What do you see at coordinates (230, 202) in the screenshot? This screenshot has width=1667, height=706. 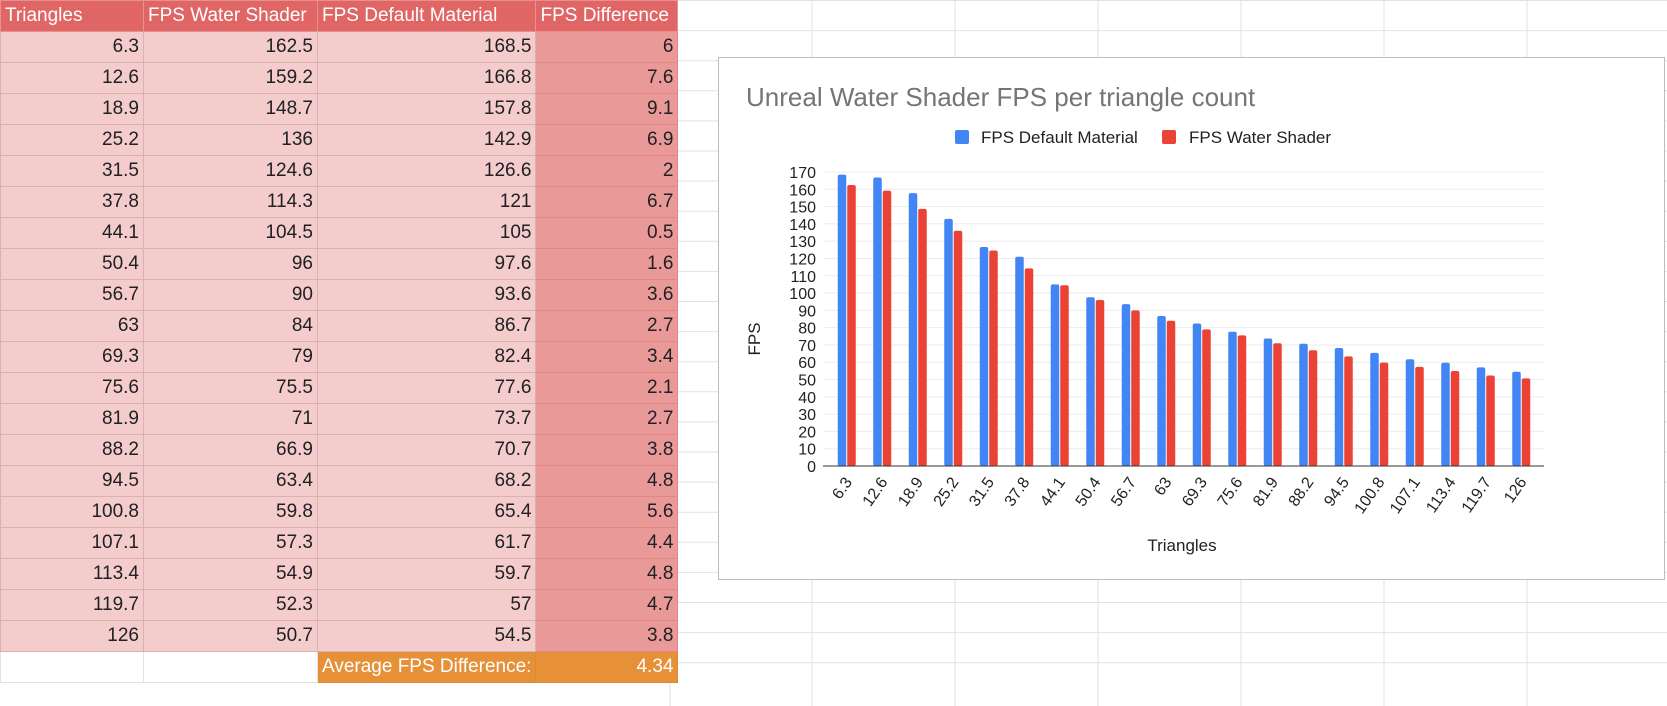 I see `table-cell: 114.3` at bounding box center [230, 202].